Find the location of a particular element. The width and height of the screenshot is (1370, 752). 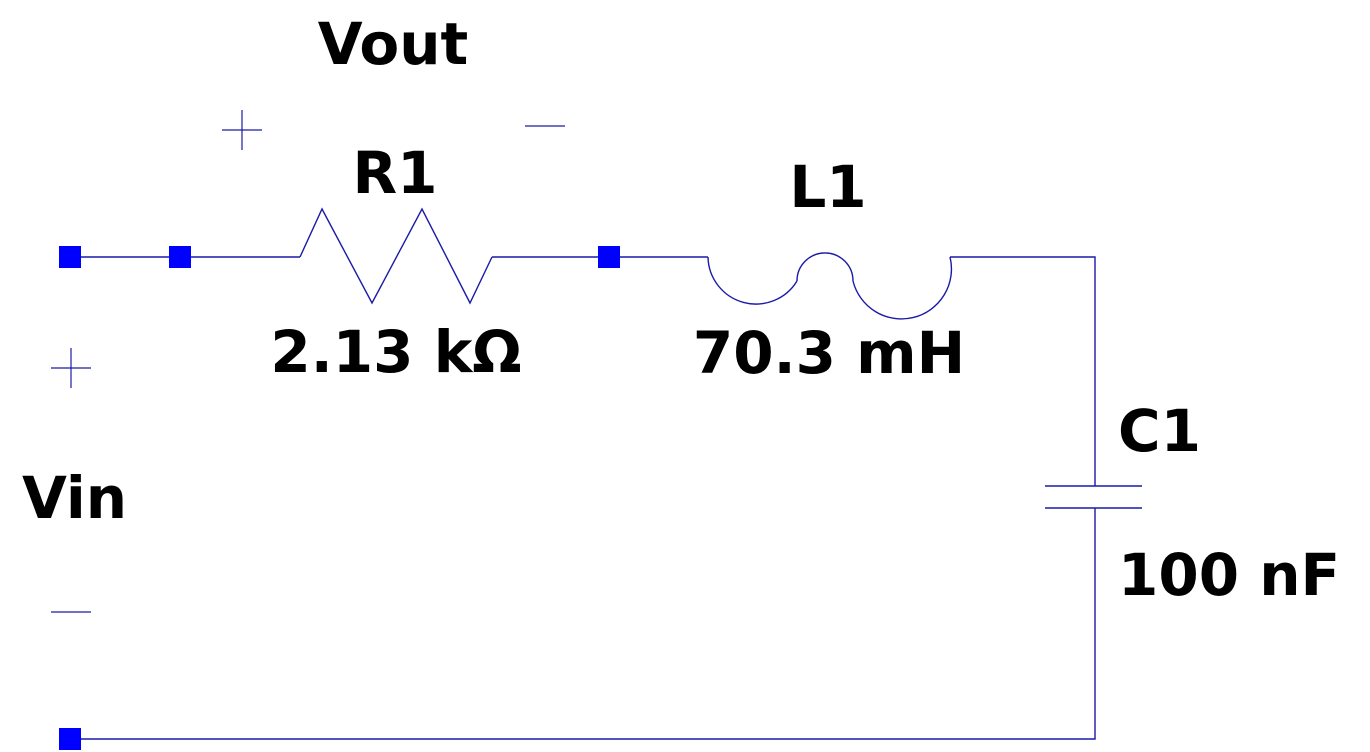

resistor-ref-label: R1 is located at coordinates (394, 173).